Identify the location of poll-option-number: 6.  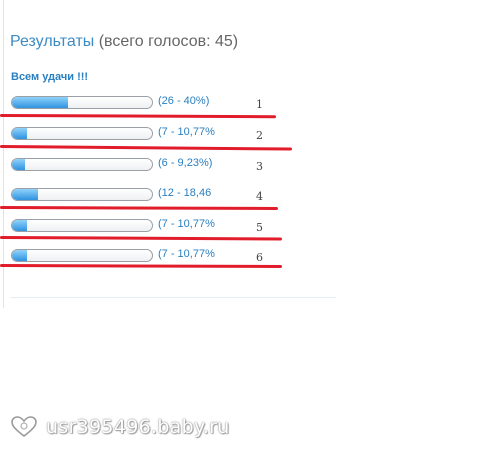
(259, 257).